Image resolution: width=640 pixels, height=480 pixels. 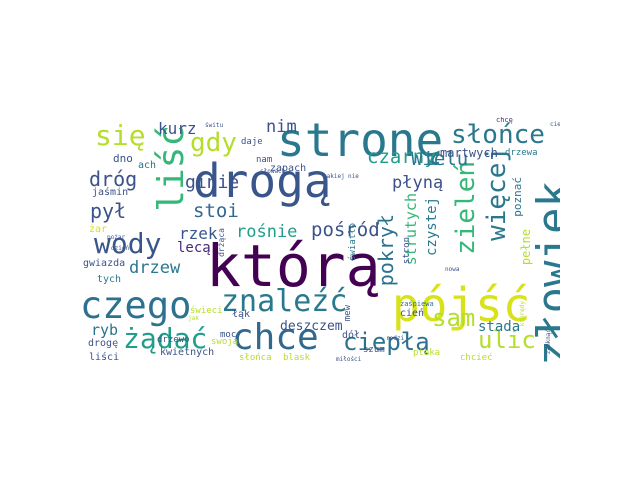 I want to click on word-deszczem: deszczem, so click(x=311, y=326).